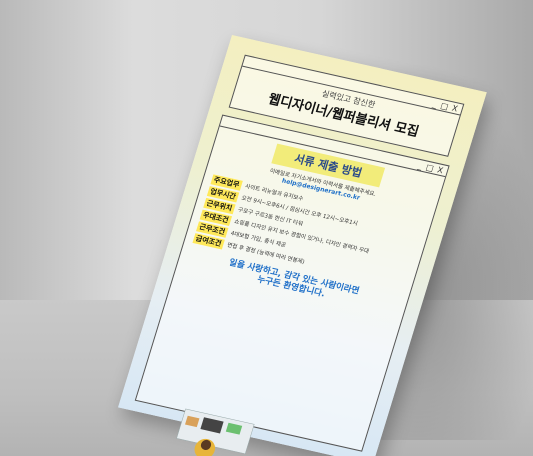  I want to click on workspace-illustration, so click(215, 432).